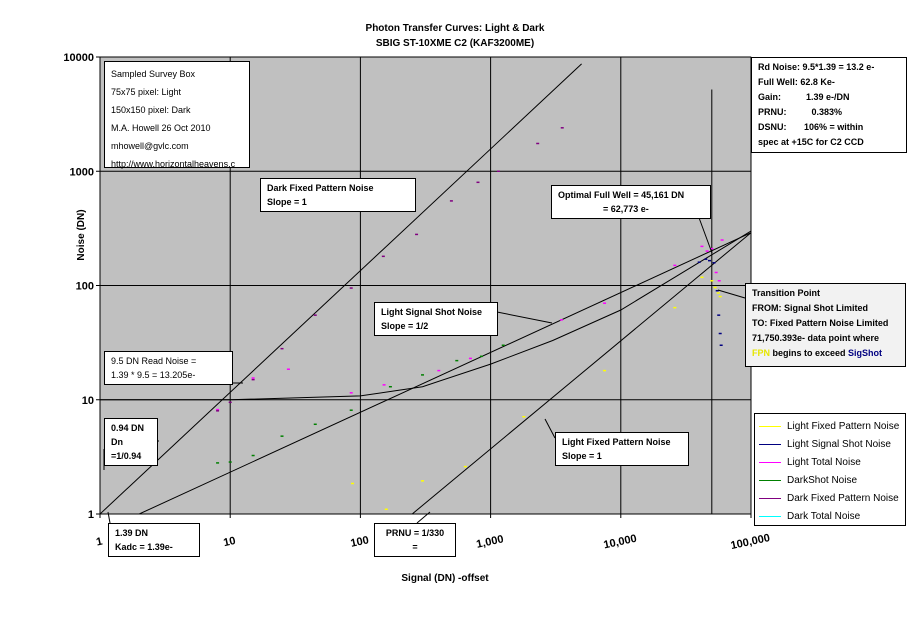 The image size is (911, 623). I want to click on sample-line: 75x75 pixel: Light, so click(146, 92).